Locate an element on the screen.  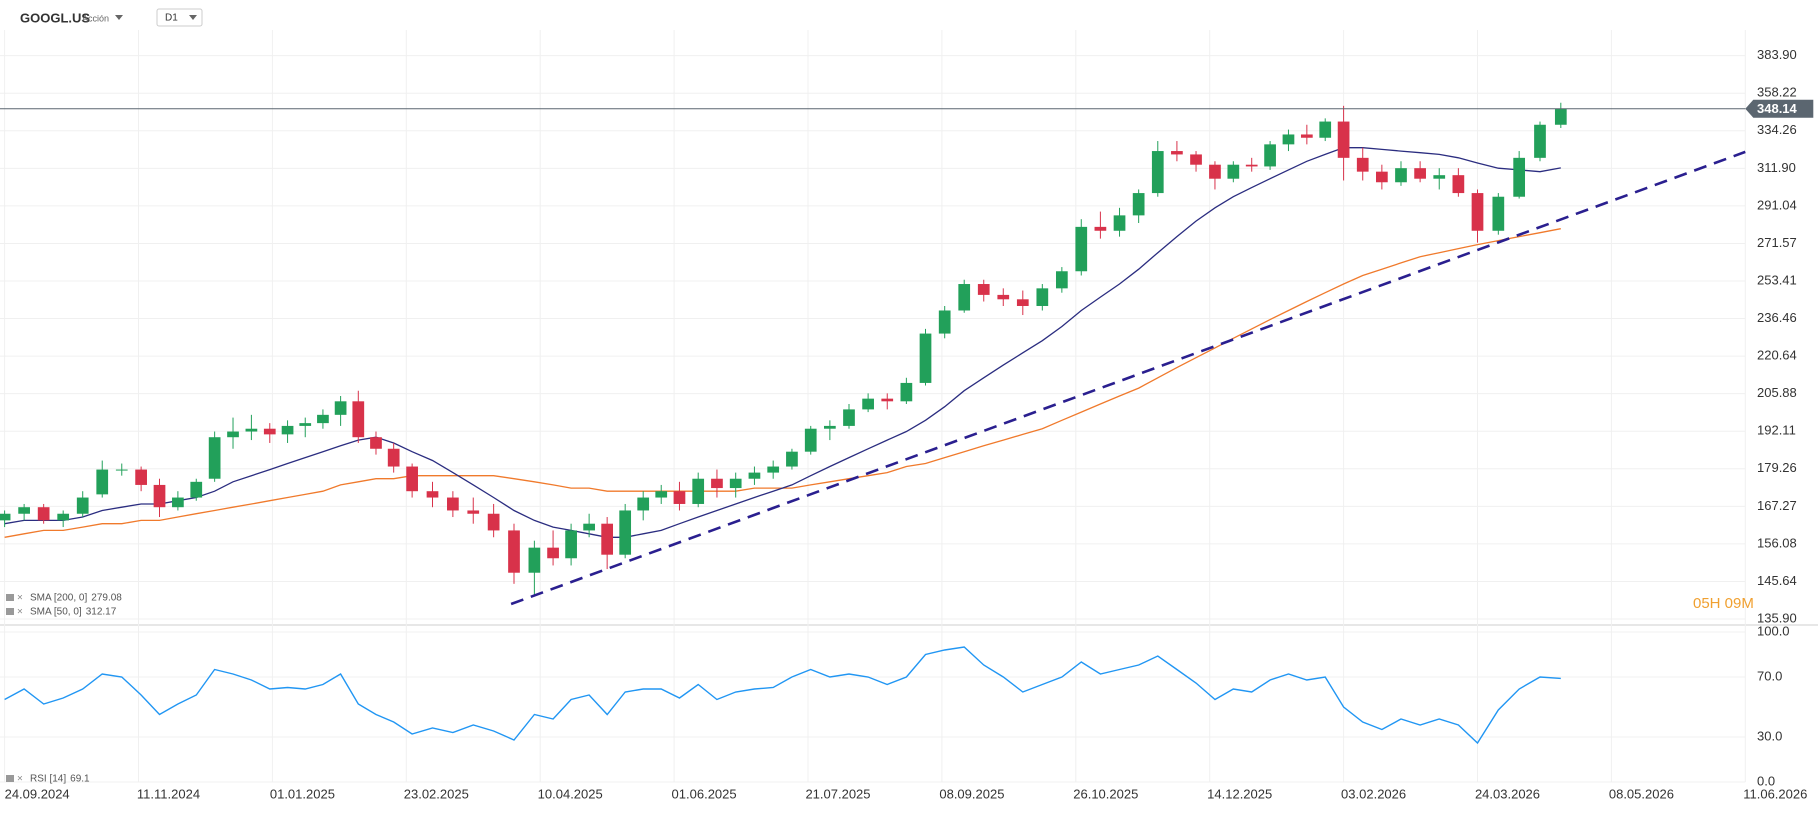
y-tick-label: 220.64 is located at coordinates (1777, 355).